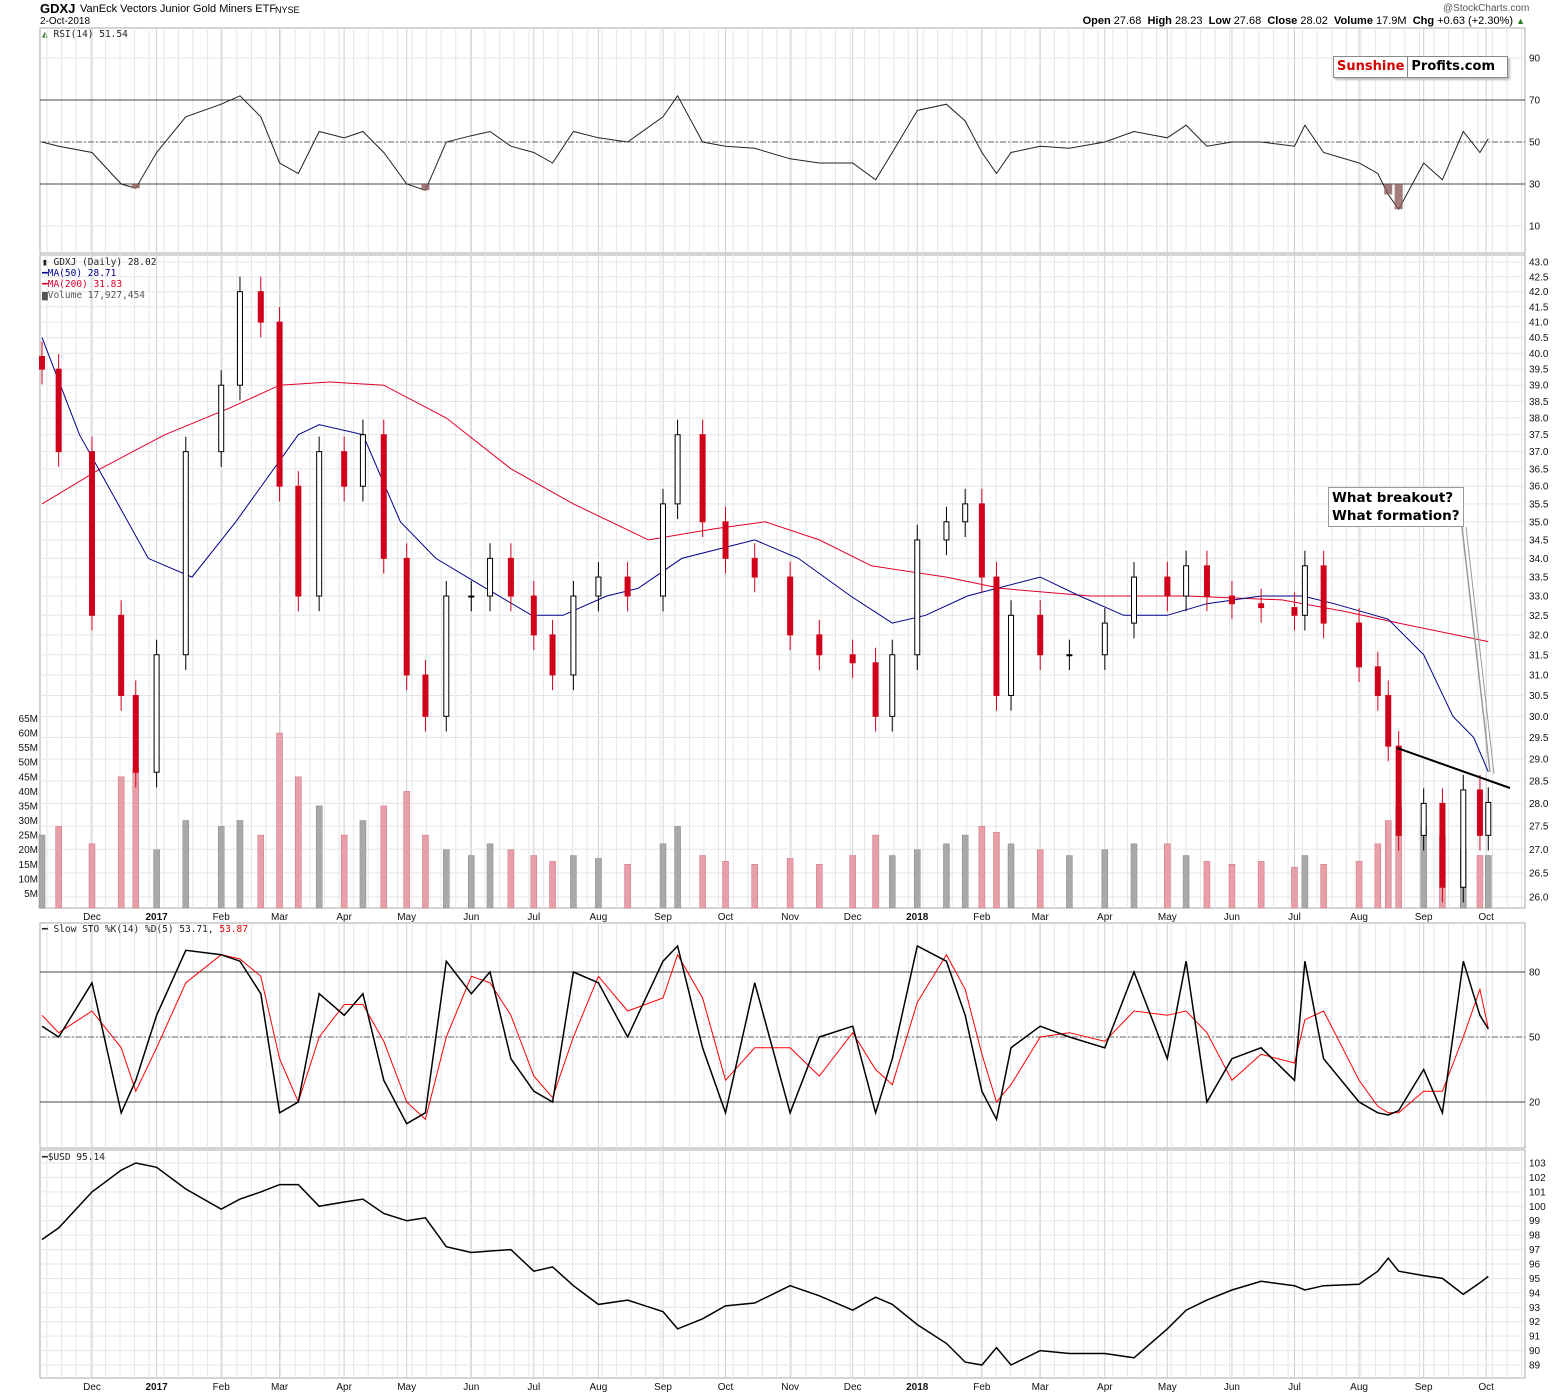 The height and width of the screenshot is (1396, 1565). Describe the element at coordinates (1539, 370) in the screenshot. I see `price-tick-label: 39.5` at that location.